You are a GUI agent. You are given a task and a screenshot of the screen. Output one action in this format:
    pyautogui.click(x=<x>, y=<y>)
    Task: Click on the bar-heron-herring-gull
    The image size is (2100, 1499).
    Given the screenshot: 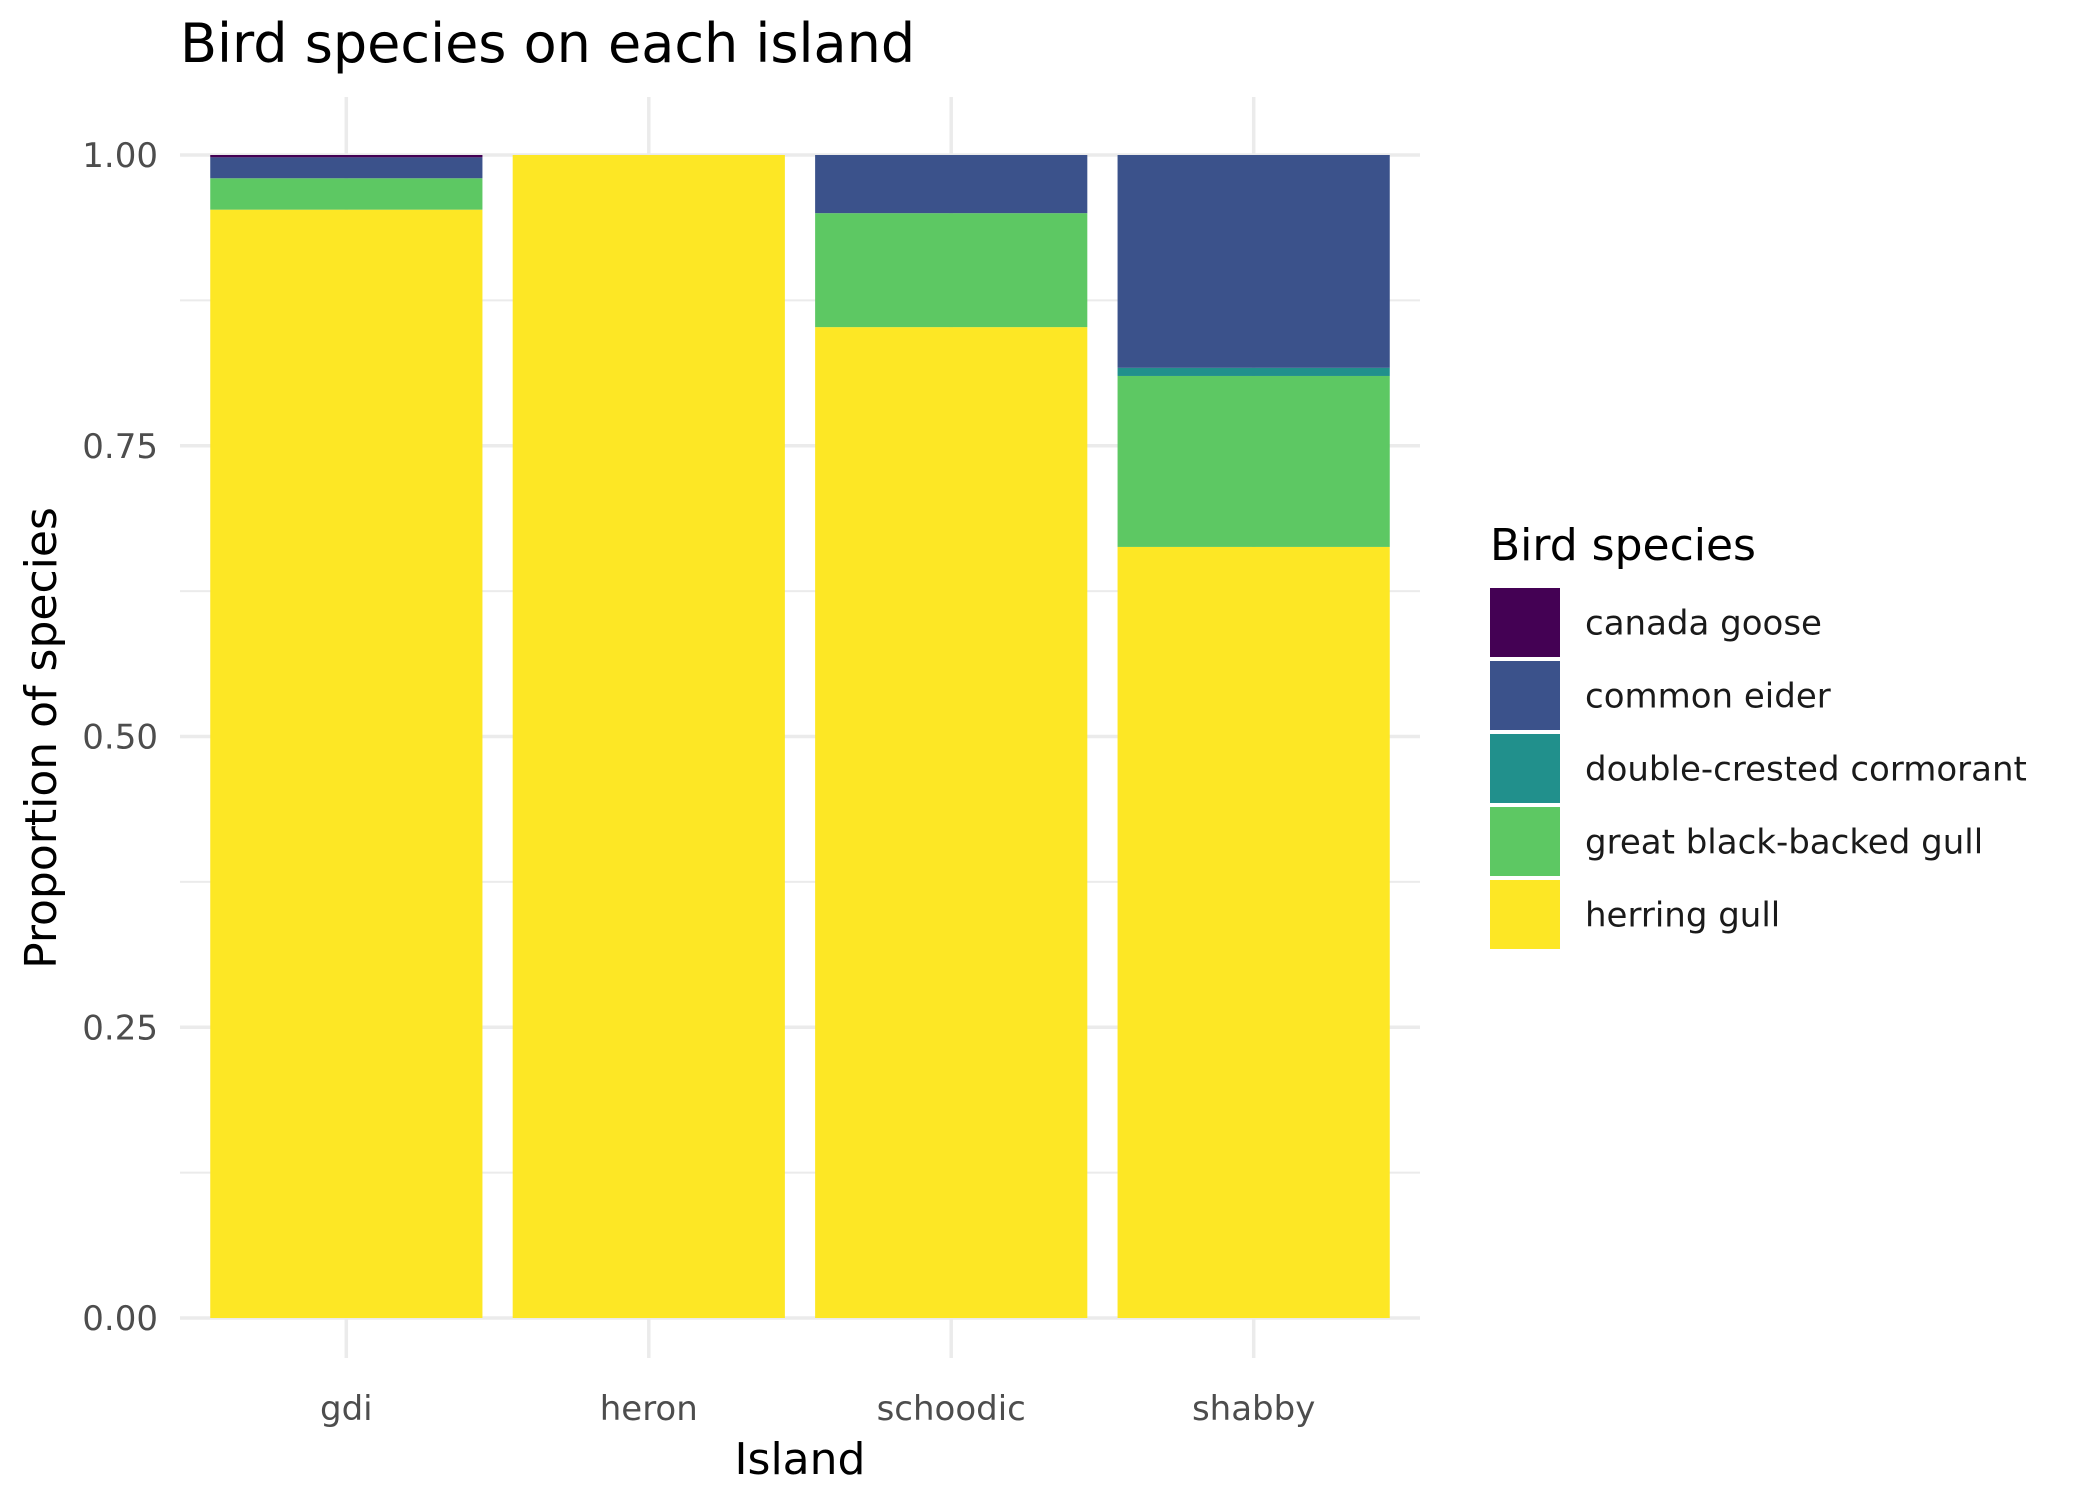 What is the action you would take?
    pyautogui.click(x=648, y=736)
    